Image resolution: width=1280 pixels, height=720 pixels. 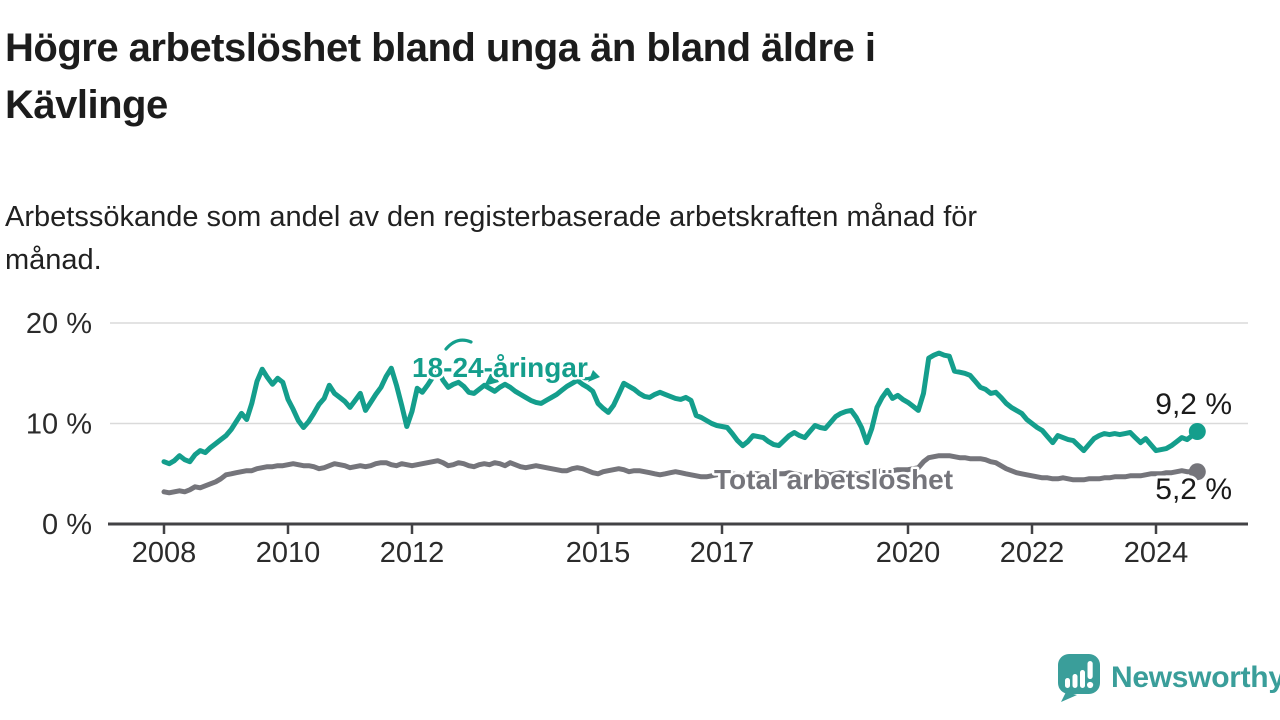 I want to click on gridlines, so click(x=679, y=373).